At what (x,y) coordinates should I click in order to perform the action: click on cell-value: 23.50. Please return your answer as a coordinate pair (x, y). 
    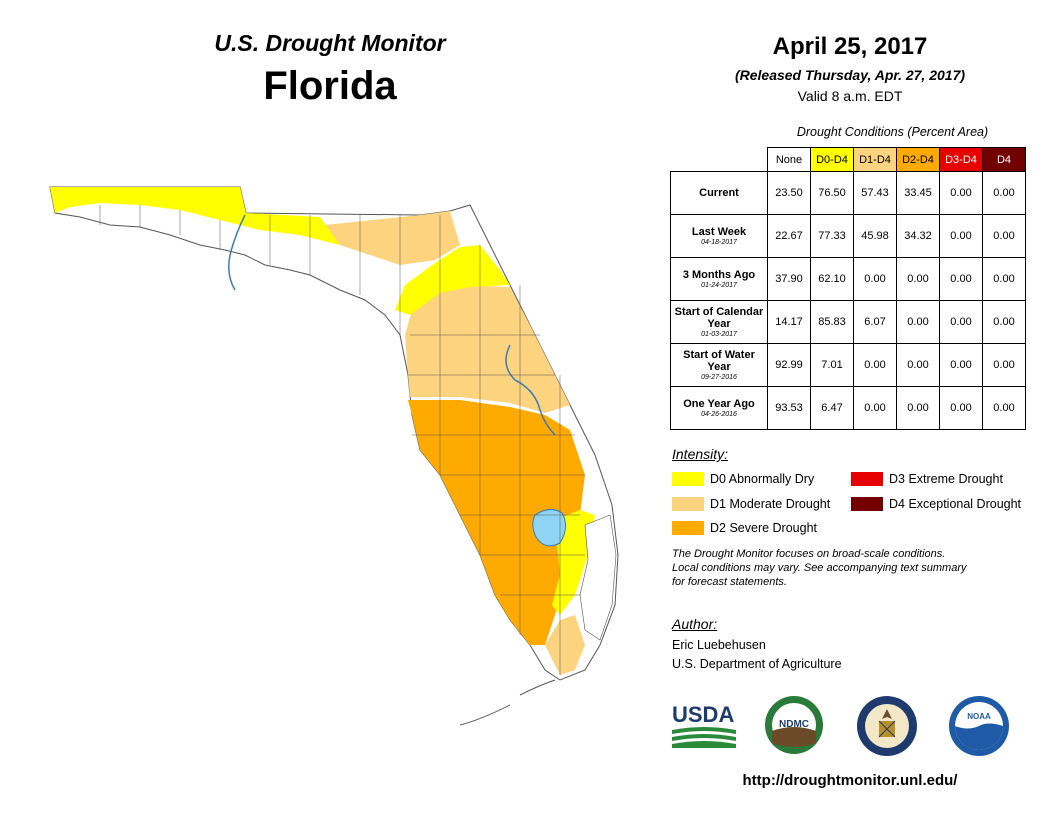
    Looking at the image, I should click on (789, 193).